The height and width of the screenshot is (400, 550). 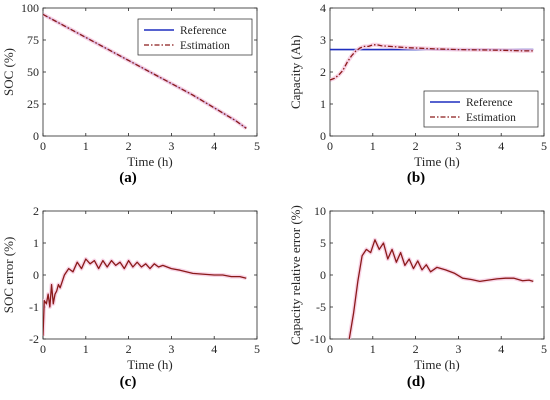 What do you see at coordinates (323, 243) in the screenshot?
I see `y-tick-label: 5` at bounding box center [323, 243].